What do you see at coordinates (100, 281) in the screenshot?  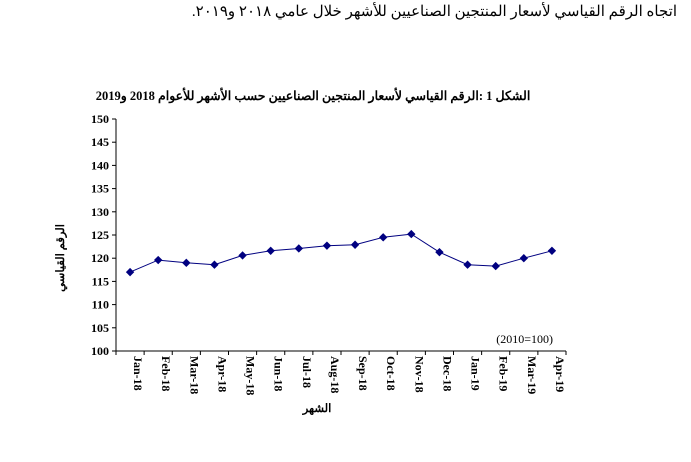 I see `y-tick-label: 115` at bounding box center [100, 281].